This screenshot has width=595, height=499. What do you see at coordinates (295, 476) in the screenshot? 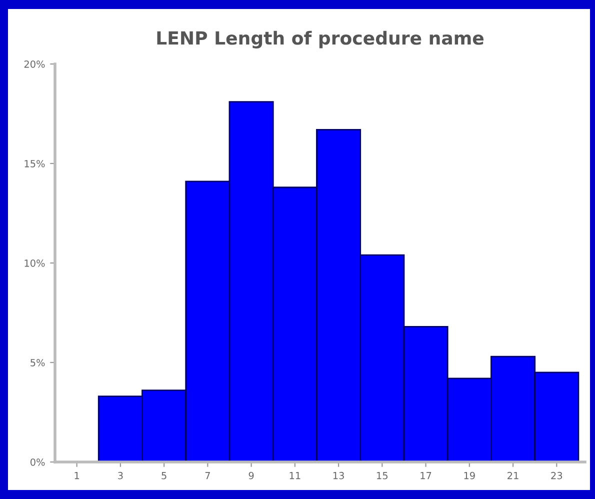
I see `x-tick-label: 11` at bounding box center [295, 476].